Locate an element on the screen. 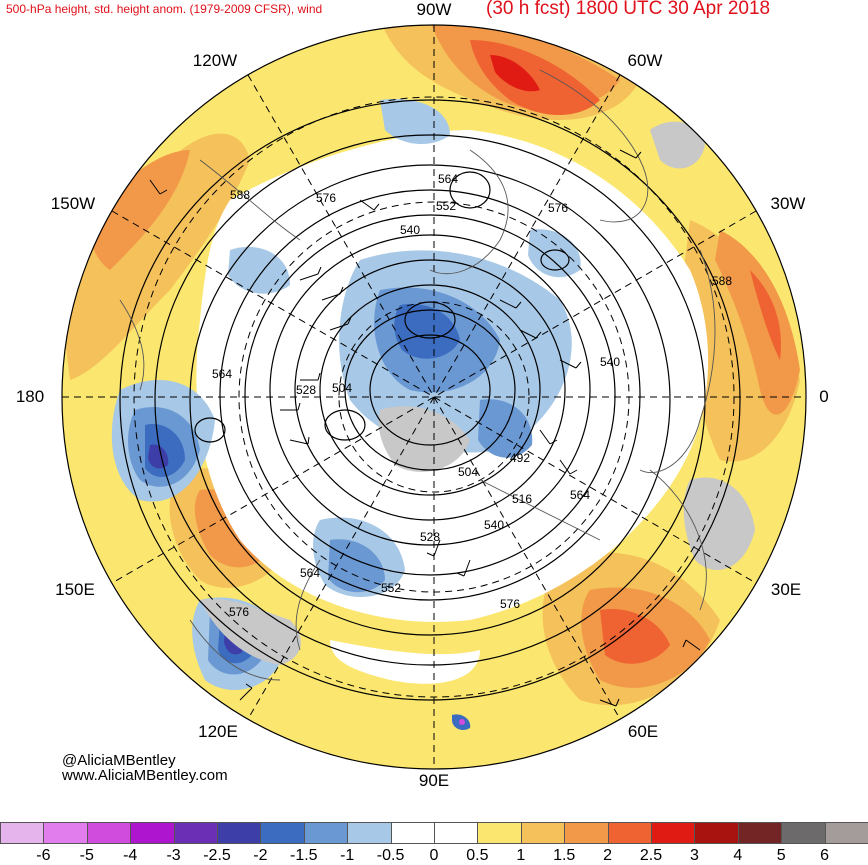 The image size is (868, 865). lon-label-30w: 30W is located at coordinates (788, 203).